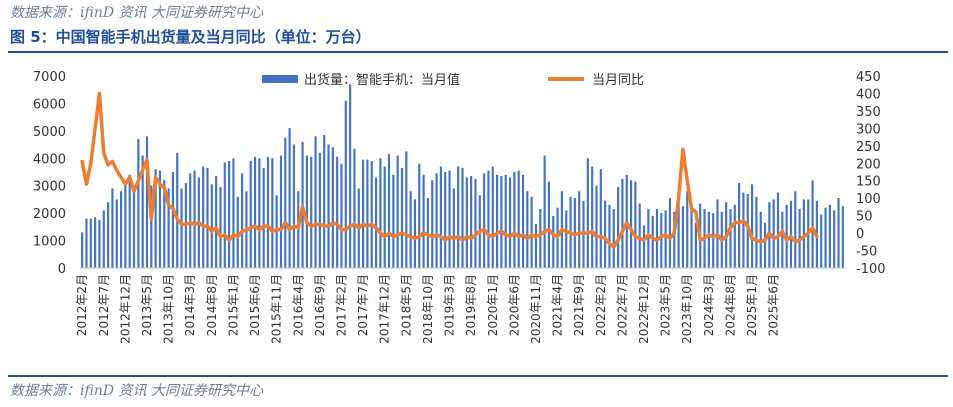 This screenshot has height=407, width=953. What do you see at coordinates (298, 305) in the screenshot?
I see `x-tick-label: 2016年4月` at bounding box center [298, 305].